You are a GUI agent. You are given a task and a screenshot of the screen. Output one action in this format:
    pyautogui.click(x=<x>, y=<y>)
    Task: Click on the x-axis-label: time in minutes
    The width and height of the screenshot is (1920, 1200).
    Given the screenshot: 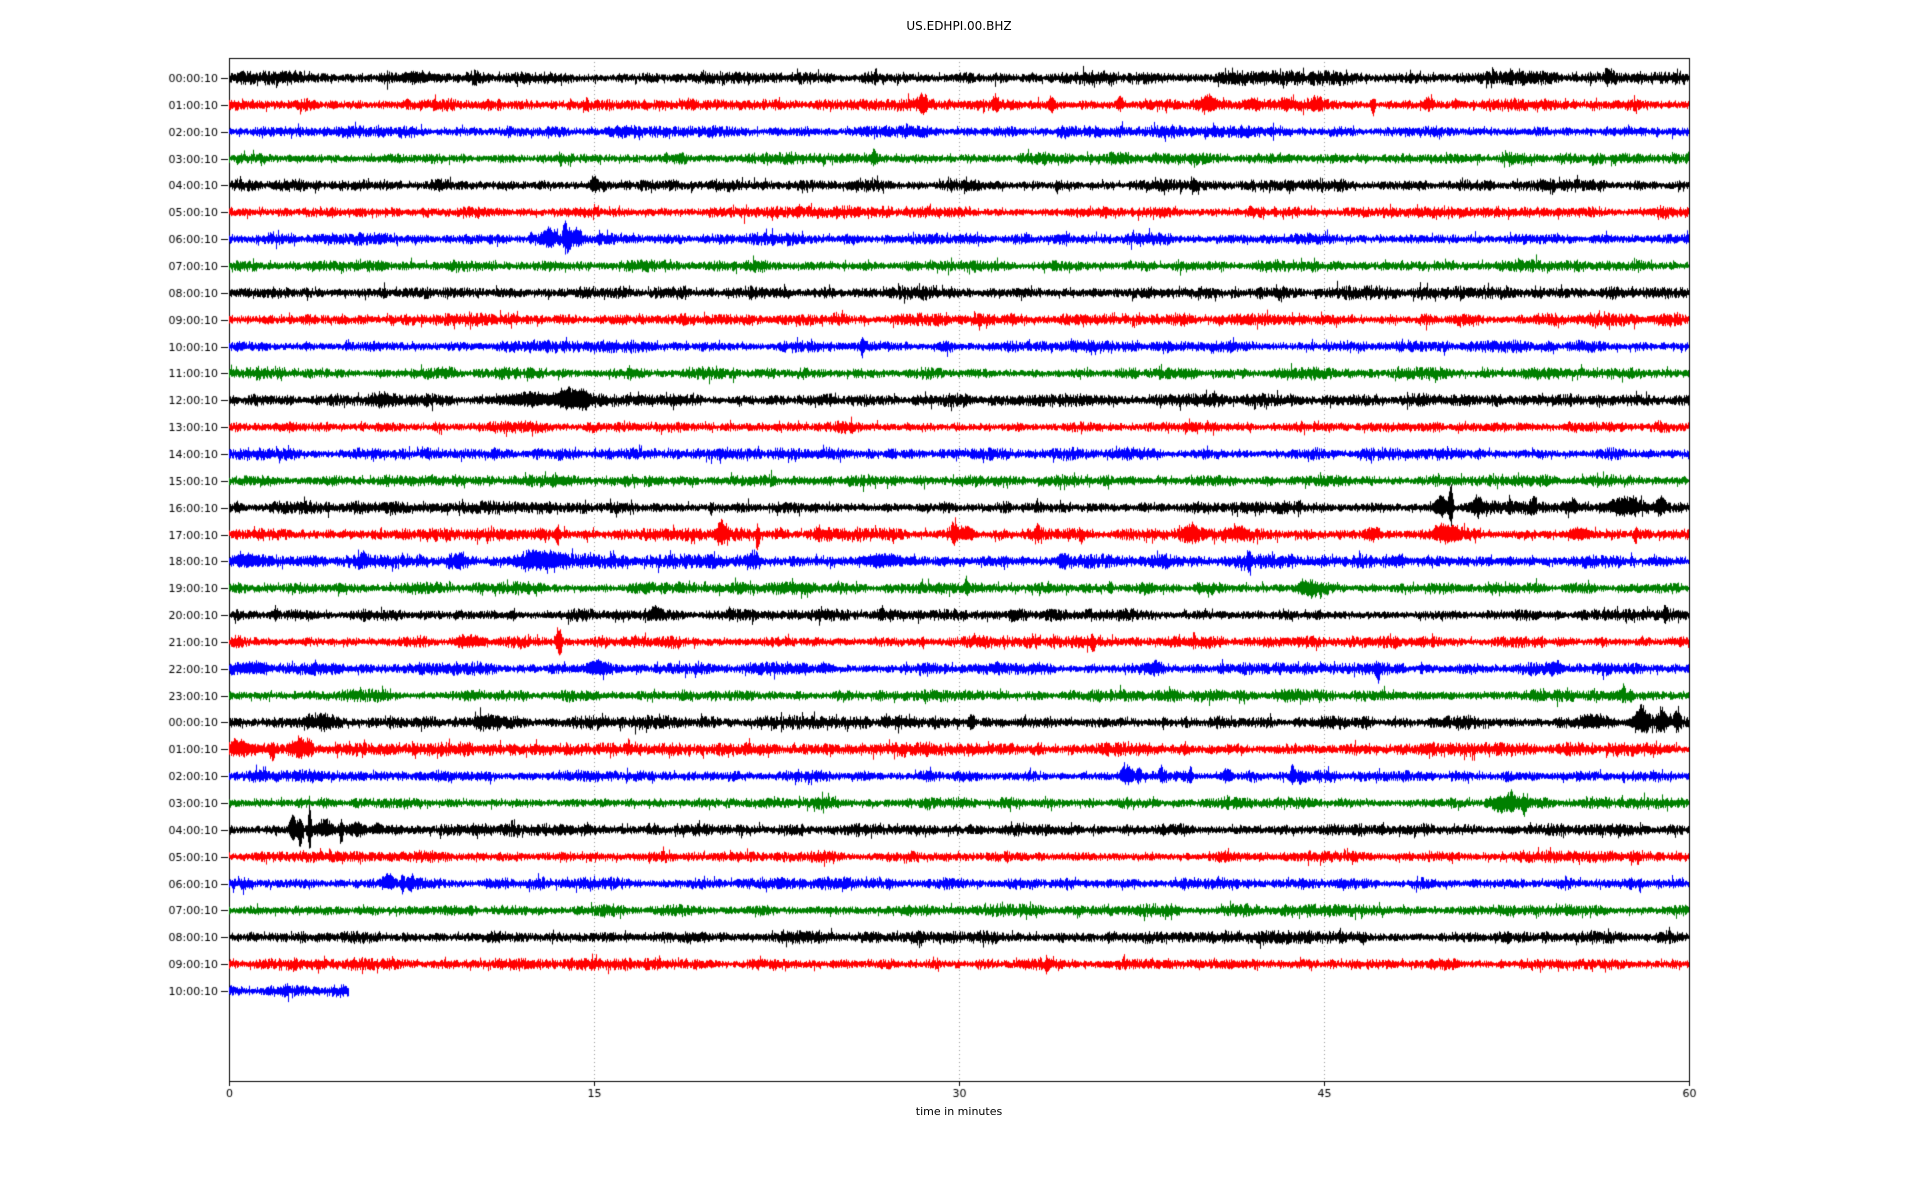 What is the action you would take?
    pyautogui.click(x=959, y=1111)
    